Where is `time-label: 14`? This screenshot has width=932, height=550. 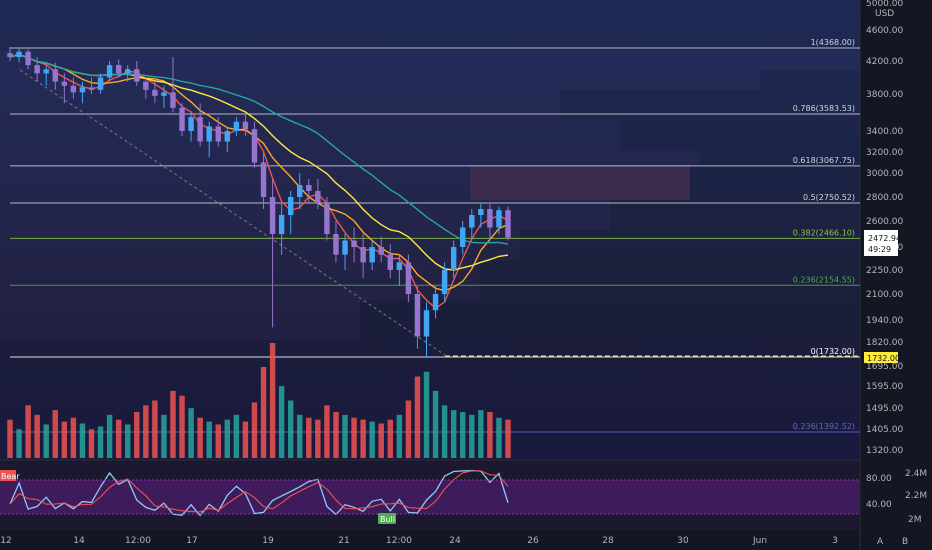
time-label: 14 is located at coordinates (79, 541).